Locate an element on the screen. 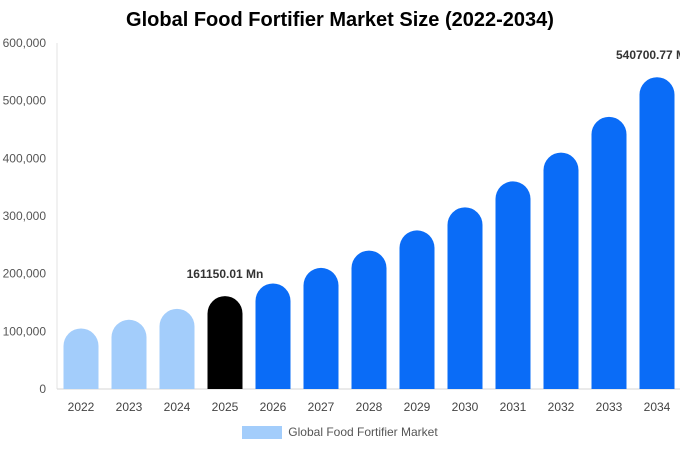 This screenshot has width=680, height=450. bar-2032 is located at coordinates (561, 270).